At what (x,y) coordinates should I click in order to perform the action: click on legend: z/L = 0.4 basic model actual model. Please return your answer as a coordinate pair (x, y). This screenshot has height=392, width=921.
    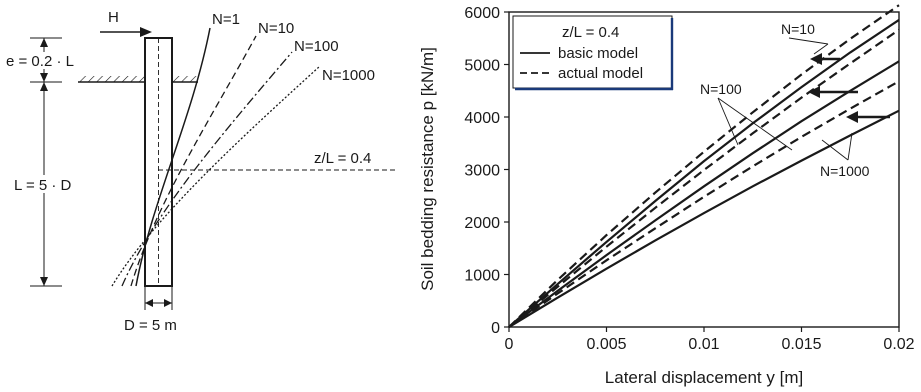
    Looking at the image, I should click on (593, 53).